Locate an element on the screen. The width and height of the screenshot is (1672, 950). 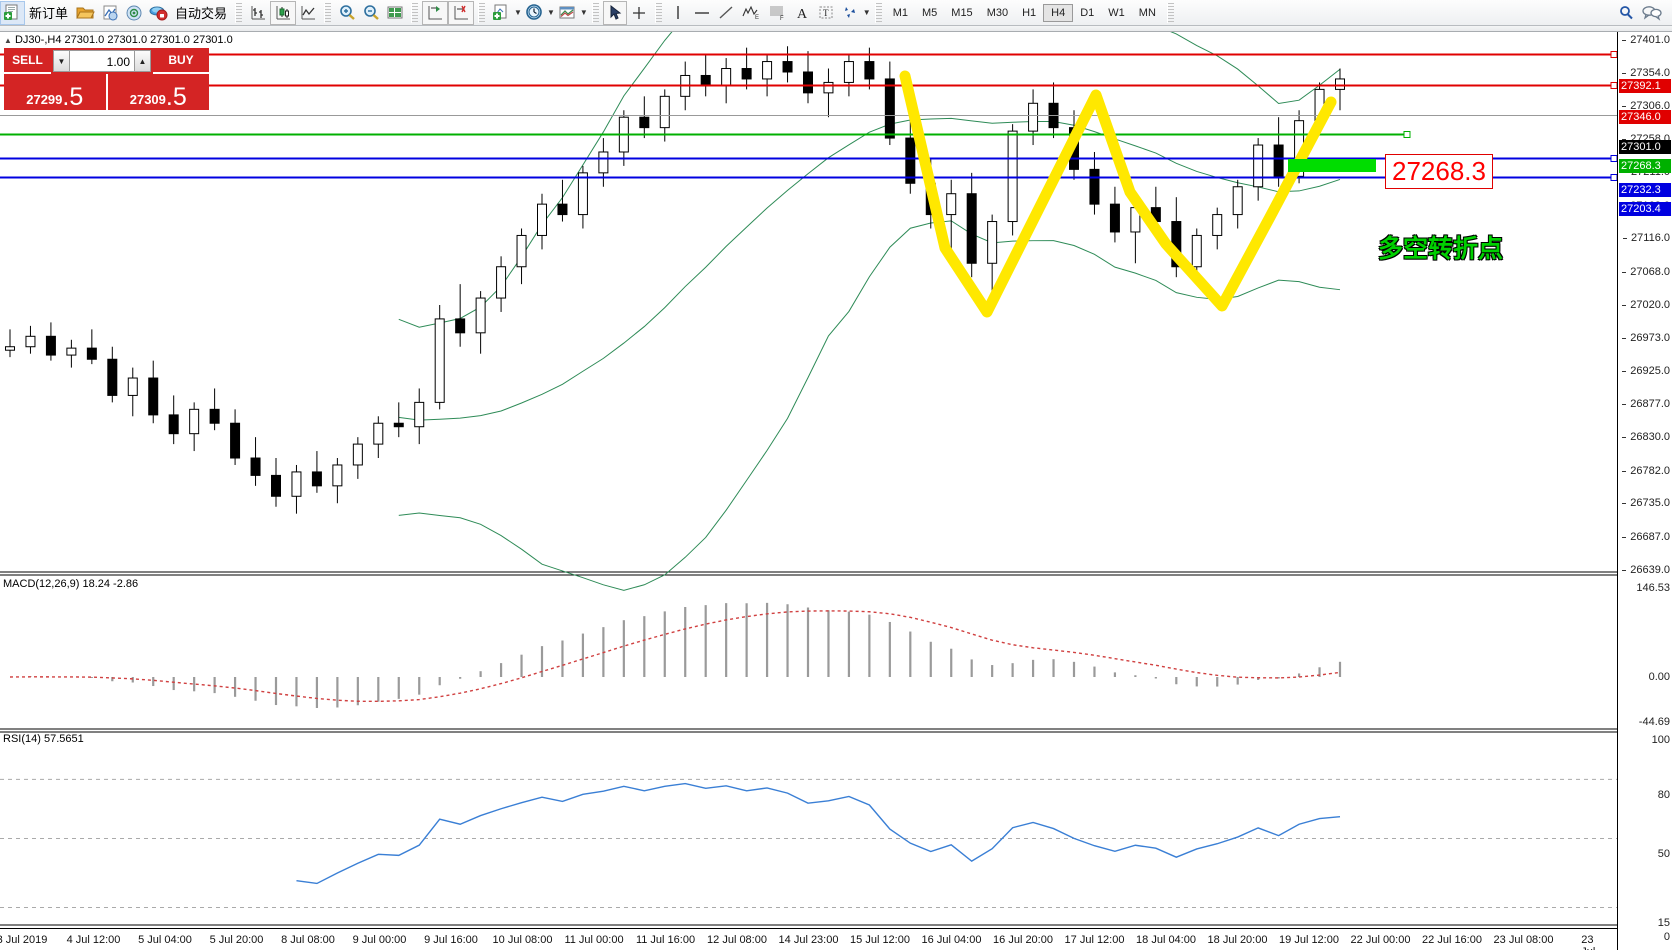
price-level-badge: 27301.0 is located at coordinates (1645, 147).